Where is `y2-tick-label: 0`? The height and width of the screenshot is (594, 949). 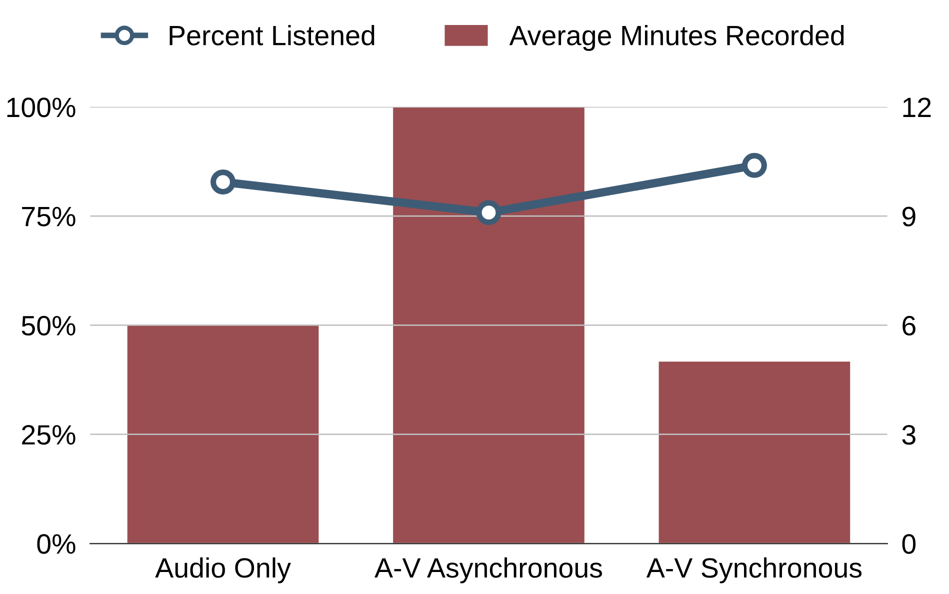
y2-tick-label: 0 is located at coordinates (909, 544).